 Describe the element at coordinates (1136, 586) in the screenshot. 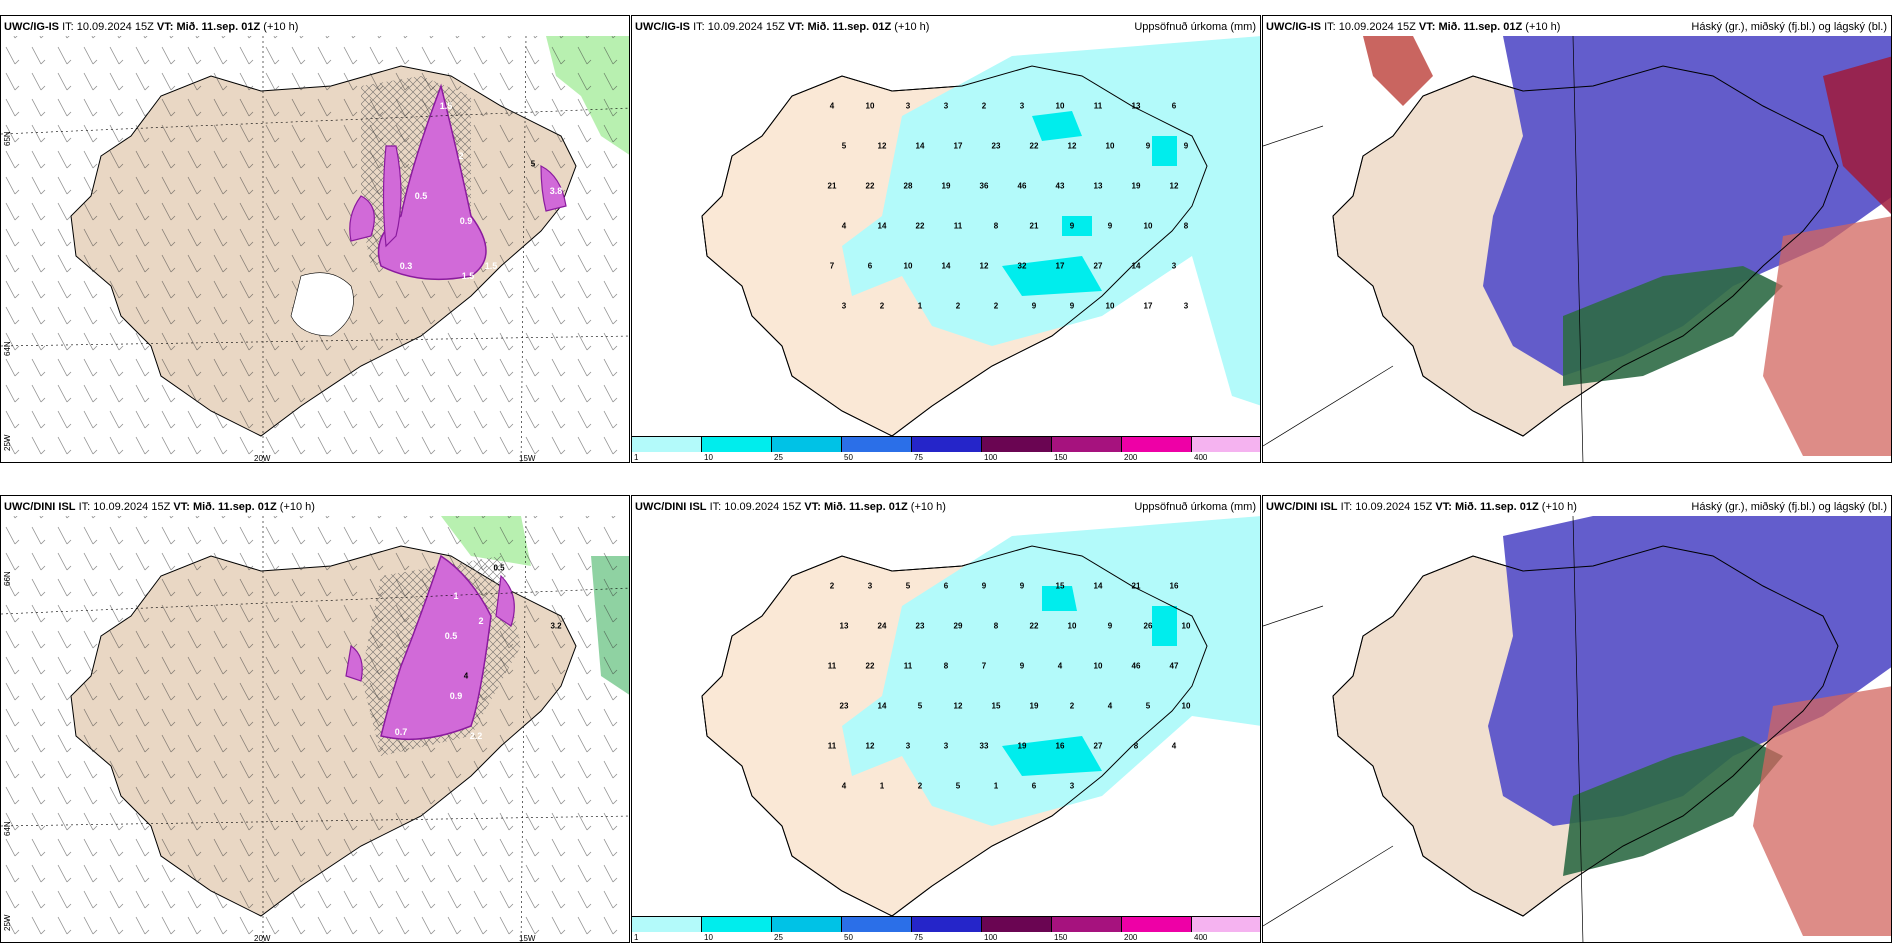

I see `precip-value: 21` at that location.